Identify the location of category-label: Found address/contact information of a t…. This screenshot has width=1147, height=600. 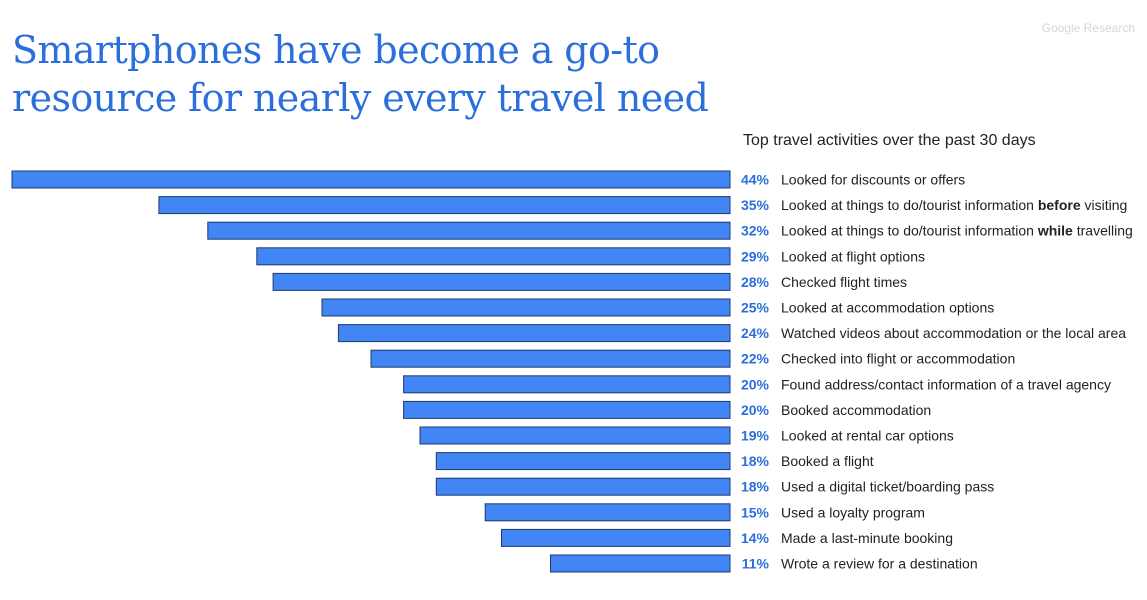
(946, 384).